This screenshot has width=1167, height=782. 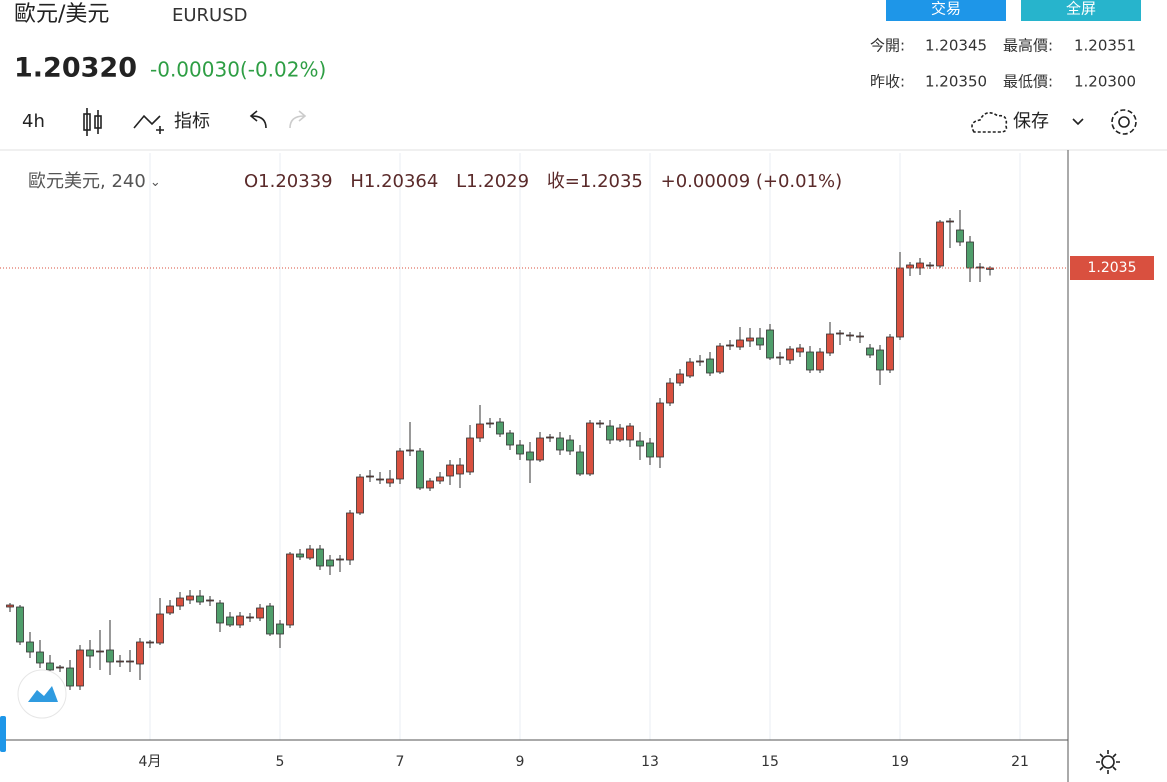 What do you see at coordinates (148, 124) in the screenshot?
I see `indicator-icon` at bounding box center [148, 124].